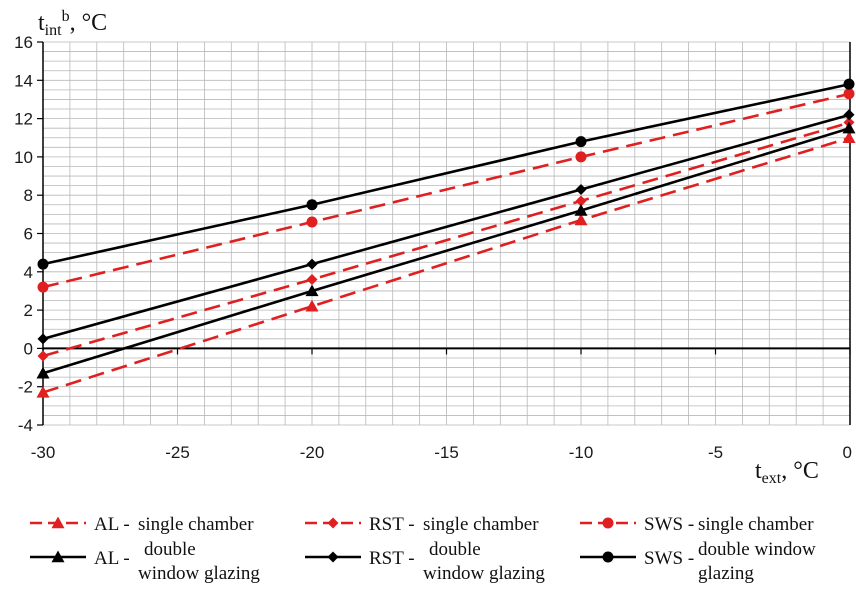 This screenshot has height=592, width=856. What do you see at coordinates (28, 348) in the screenshot?
I see `y-tick-label: 0` at bounding box center [28, 348].